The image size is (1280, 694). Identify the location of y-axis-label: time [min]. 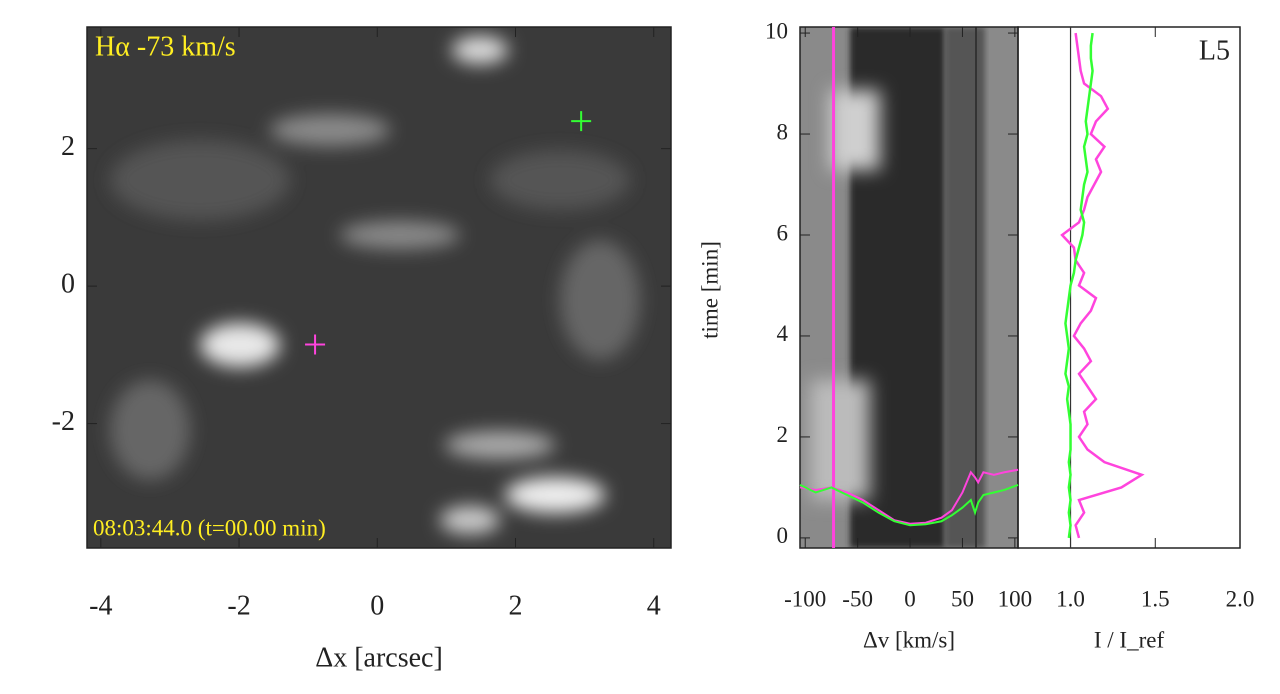
(709, 290).